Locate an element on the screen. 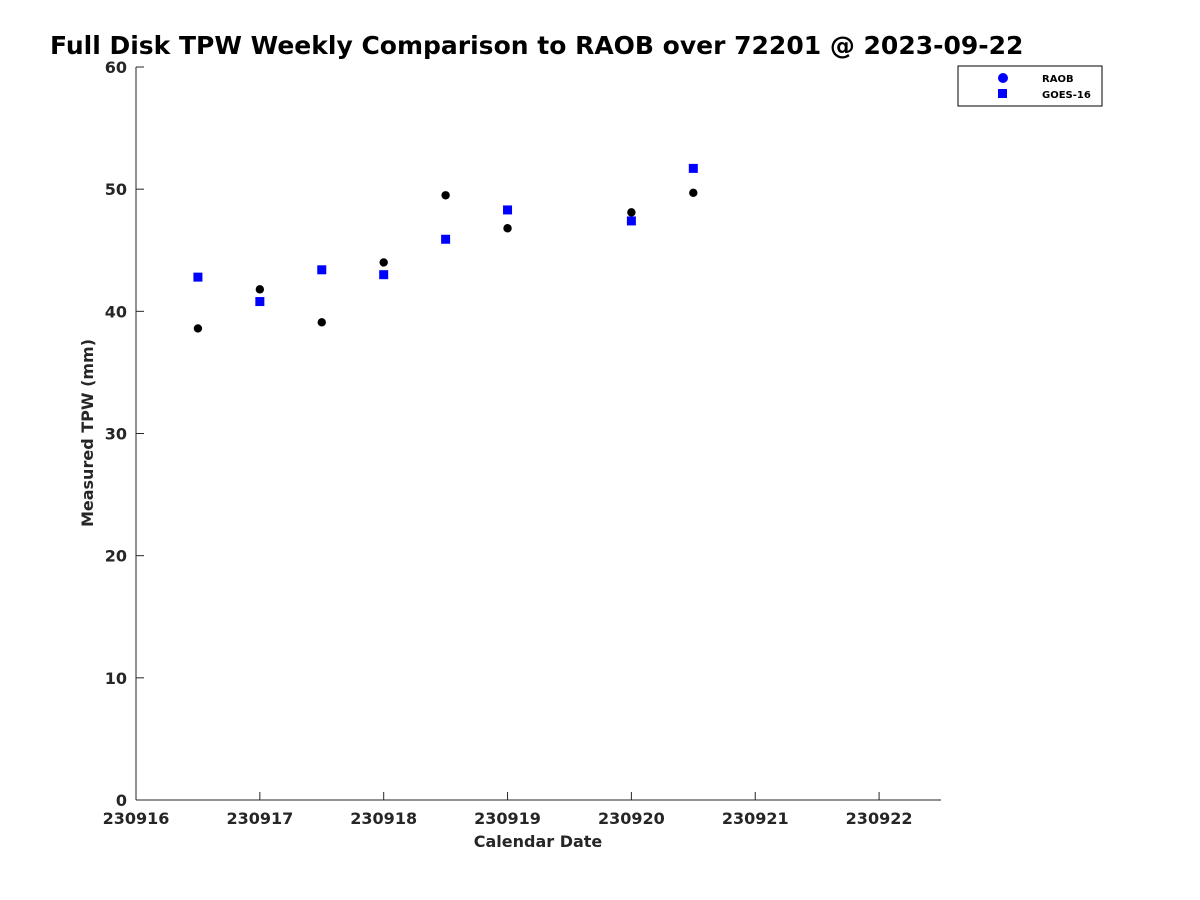  x-tick-label: 230919 is located at coordinates (507, 818).